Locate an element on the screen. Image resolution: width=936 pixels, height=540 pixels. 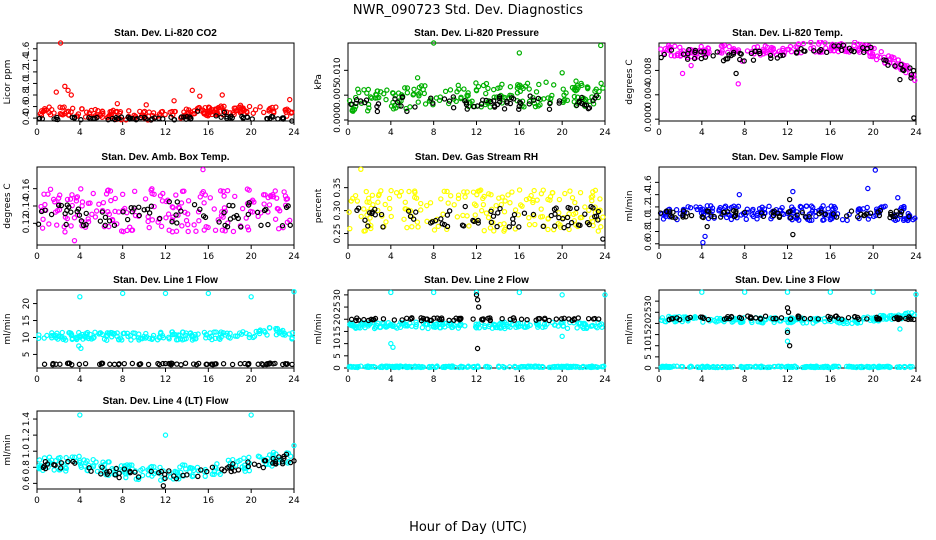
y-tick-label: 1.6 is located at coordinates (27, 48).